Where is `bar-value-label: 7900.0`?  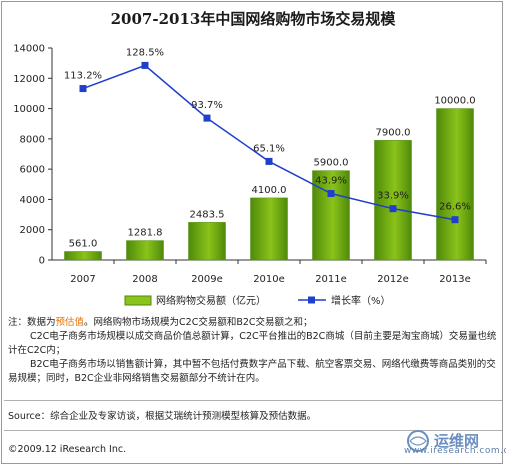 bar-value-label: 7900.0 is located at coordinates (393, 132).